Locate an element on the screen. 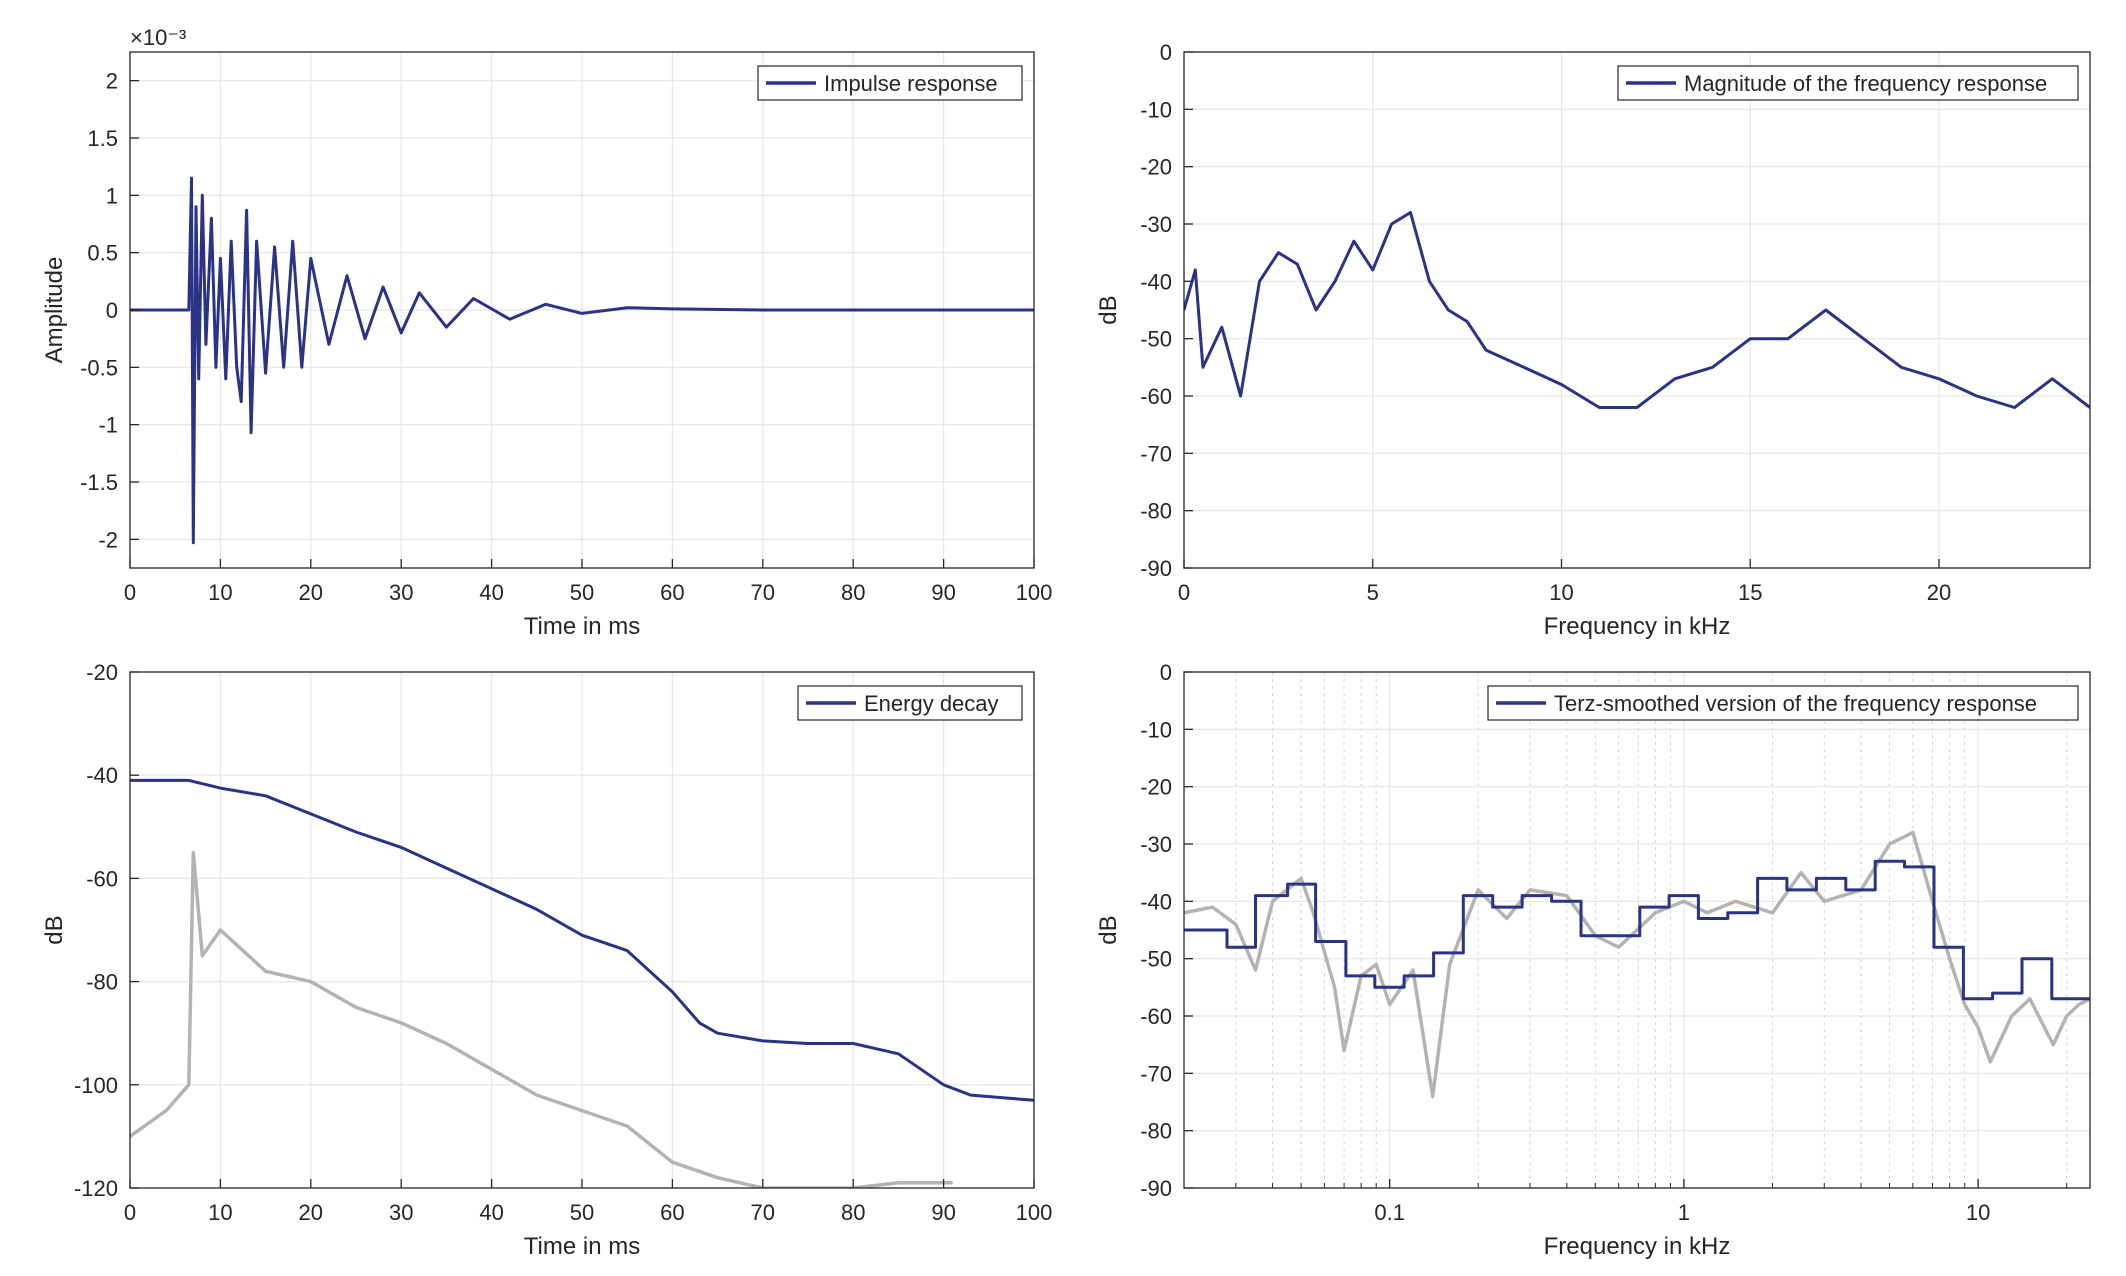 The height and width of the screenshot is (1276, 2126). magnitude-y-tick-label: -10 is located at coordinates (1156, 109).